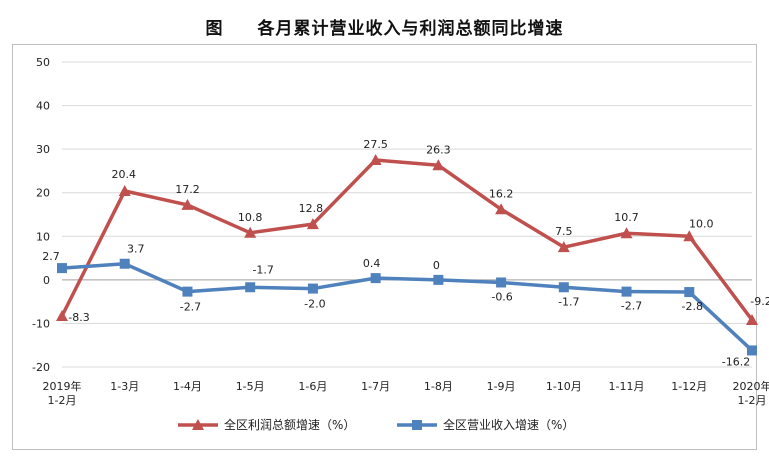  Describe the element at coordinates (627, 386) in the screenshot. I see `x-tick-label: 1-11月` at that location.